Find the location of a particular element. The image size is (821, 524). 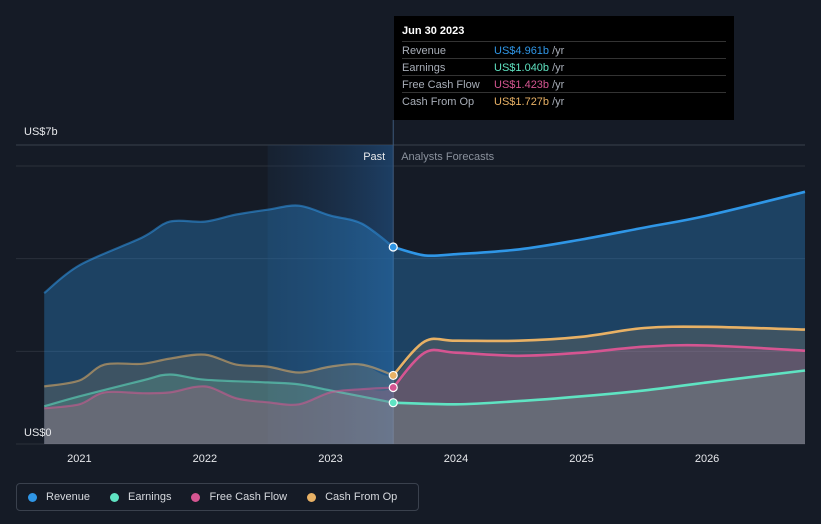

legend-item-cash-from-op: Cash From Op is located at coordinates (352, 497).